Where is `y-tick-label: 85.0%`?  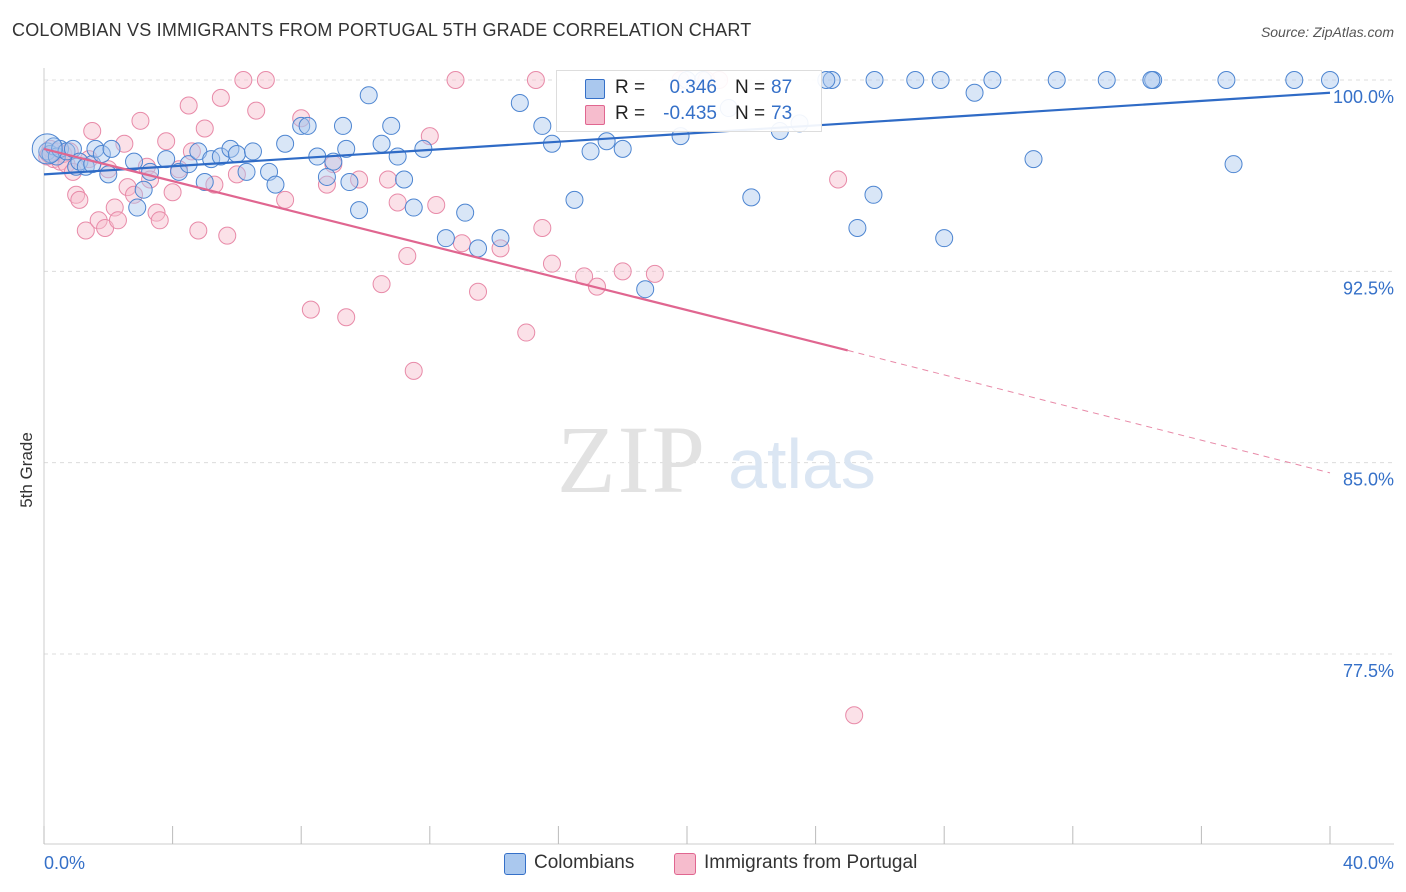 y-tick-label: 85.0% is located at coordinates (1368, 480).